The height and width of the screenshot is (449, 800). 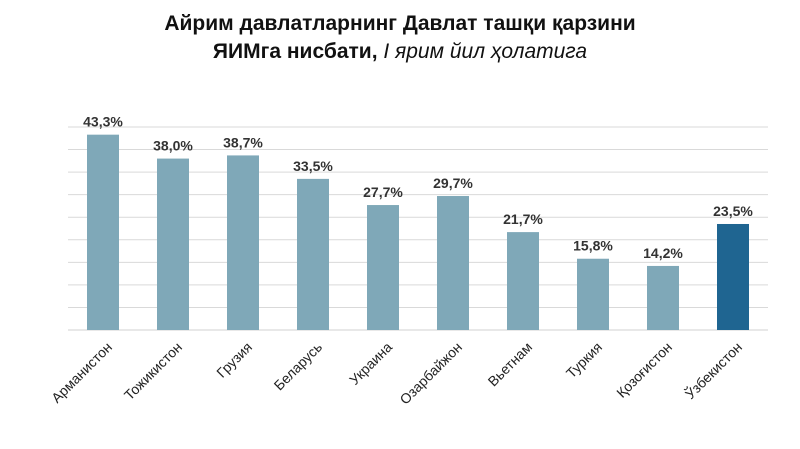 What do you see at coordinates (482, 51) in the screenshot?
I see `chart-title-line2-italic: I ярим йил ҳолатига` at bounding box center [482, 51].